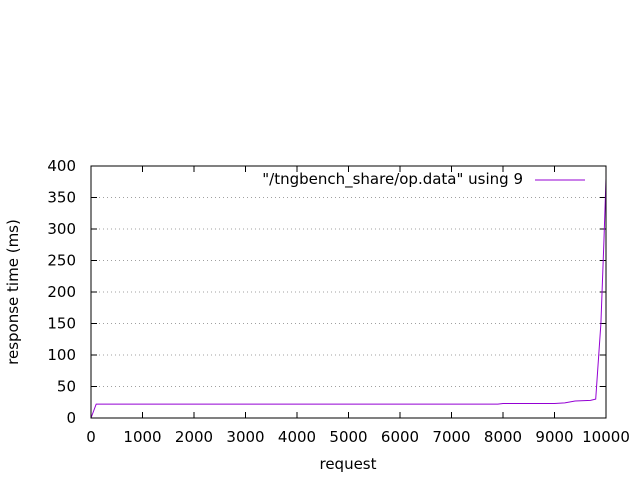 Image resolution: width=640 pixels, height=484 pixels. I want to click on y-tick-label-7: 350, so click(61, 198).